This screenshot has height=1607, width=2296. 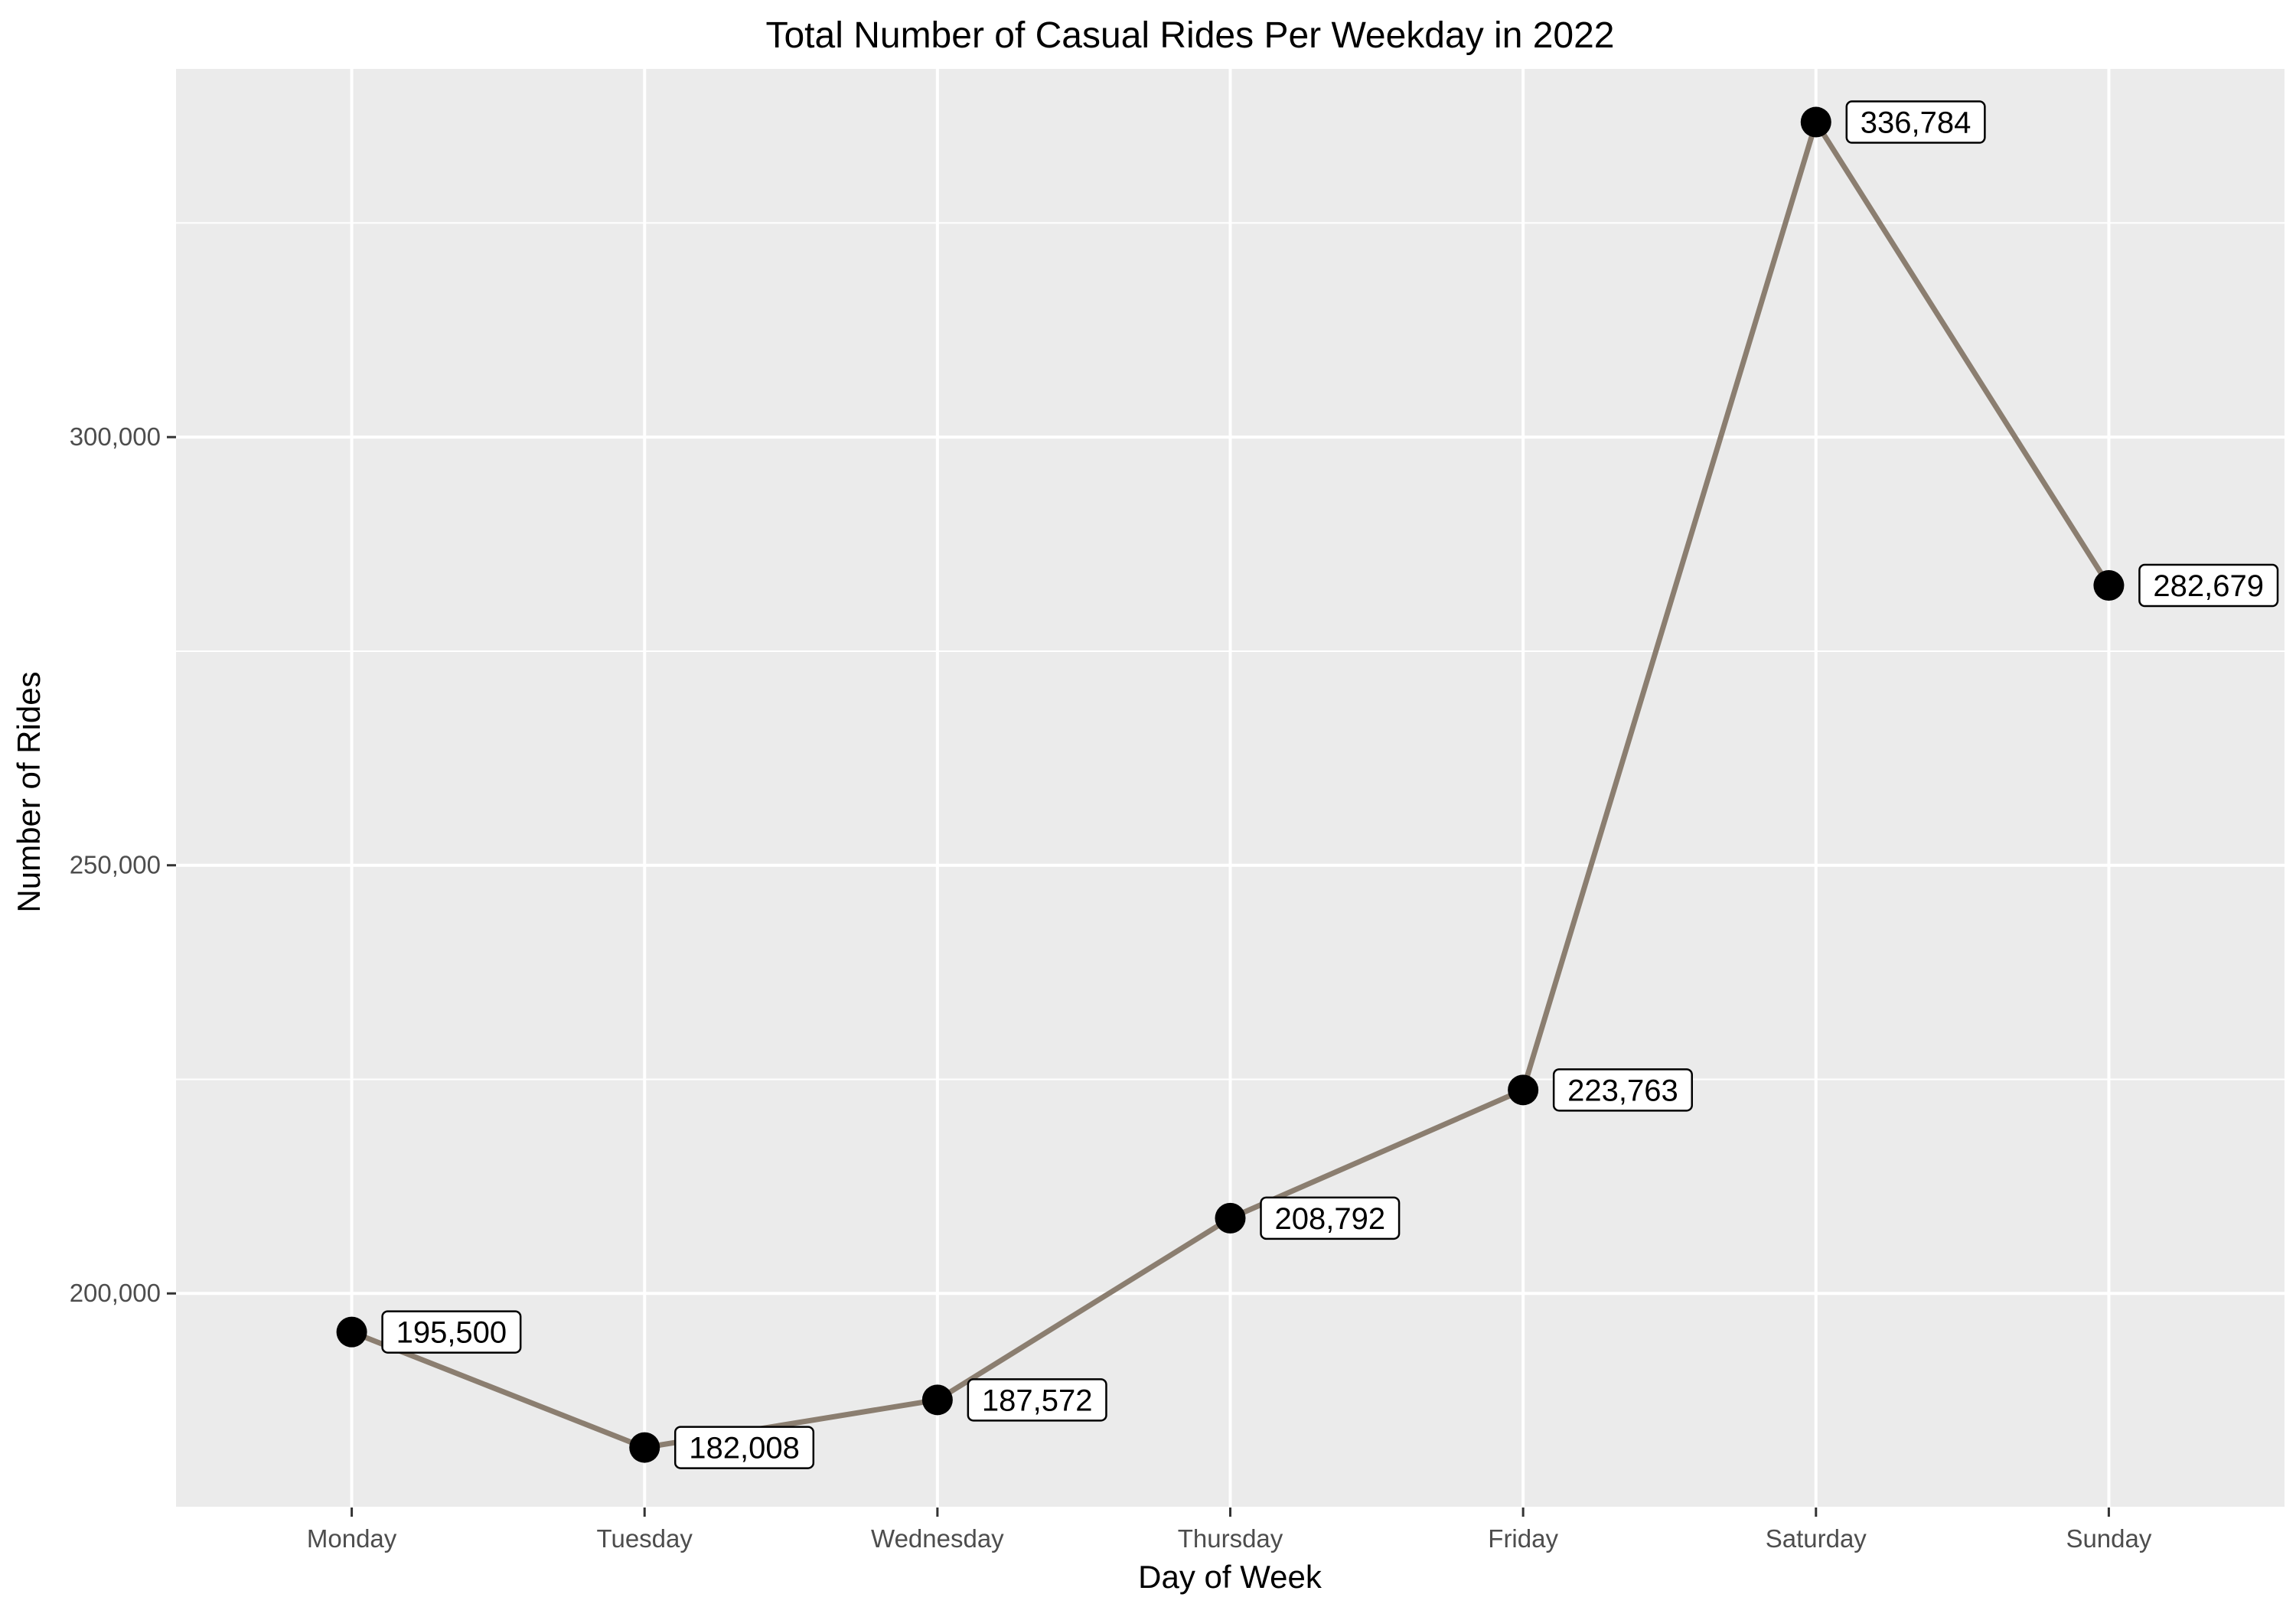 I want to click on data-point-sunday, so click(x=2109, y=585).